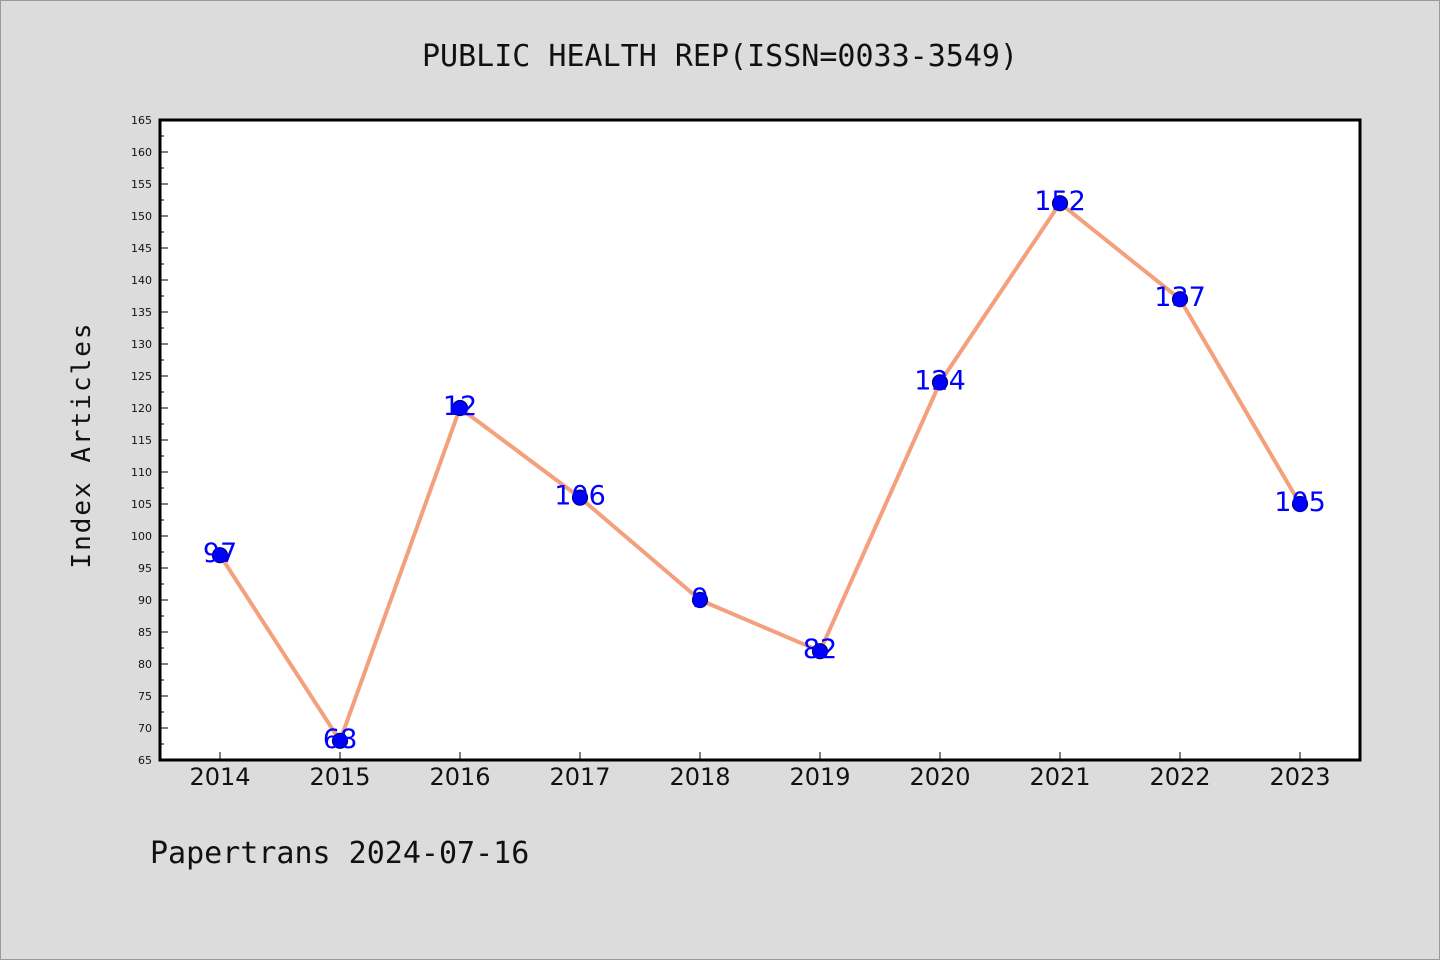 Image resolution: width=1440 pixels, height=960 pixels. I want to click on x-tick-label: 2017, so click(579, 777).